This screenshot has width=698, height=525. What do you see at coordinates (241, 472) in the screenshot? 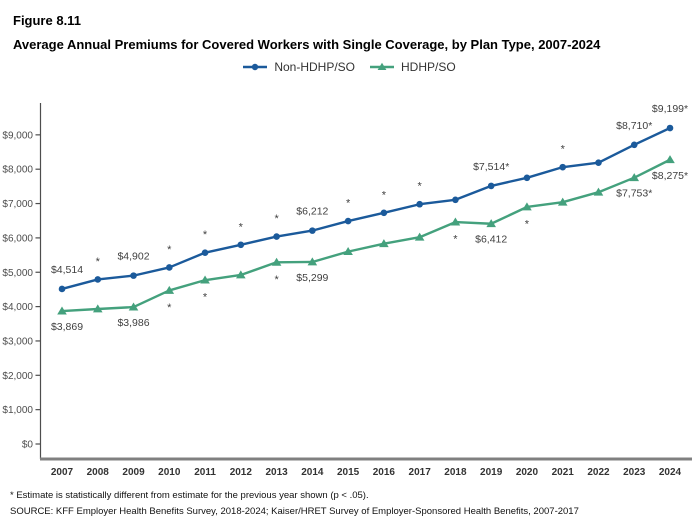
I see `x-tick-label: 2012` at bounding box center [241, 472].